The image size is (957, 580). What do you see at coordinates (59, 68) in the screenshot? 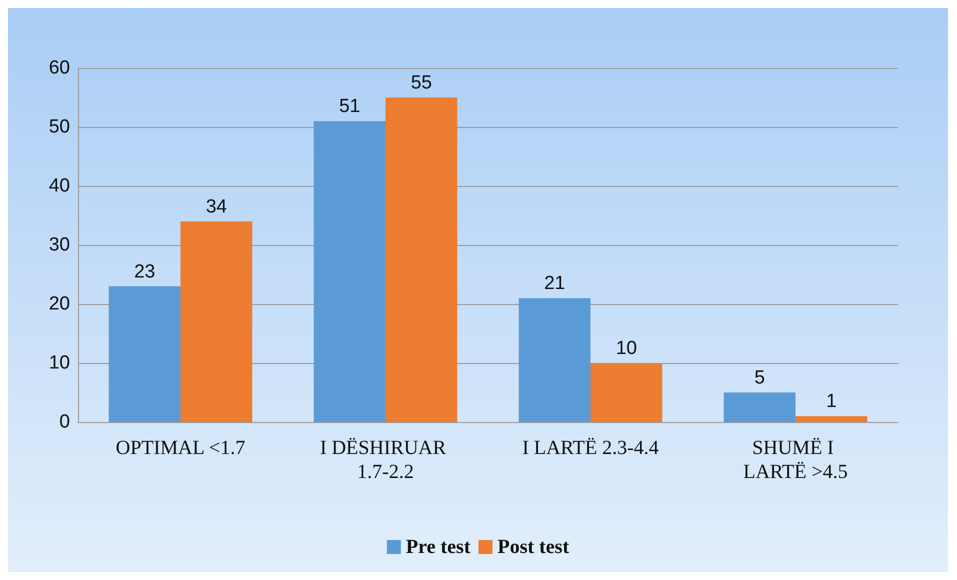
I see `y-tick-label: 60` at bounding box center [59, 68].